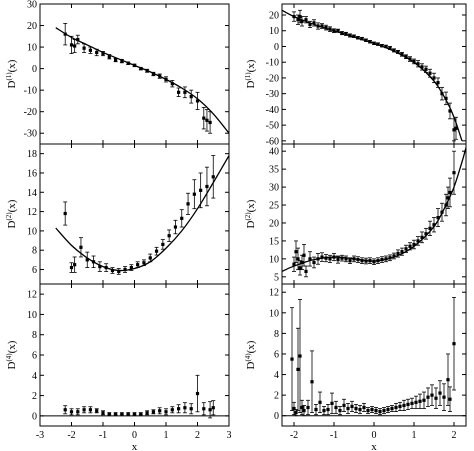 This screenshot has height=451, width=474. I want to click on x-tick-label: -2, so click(294, 435).